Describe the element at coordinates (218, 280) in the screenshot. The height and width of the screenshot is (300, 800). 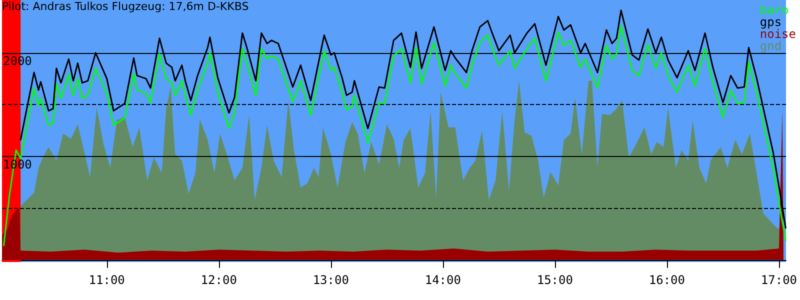
I see `x-tick-label: 12:00` at that location.